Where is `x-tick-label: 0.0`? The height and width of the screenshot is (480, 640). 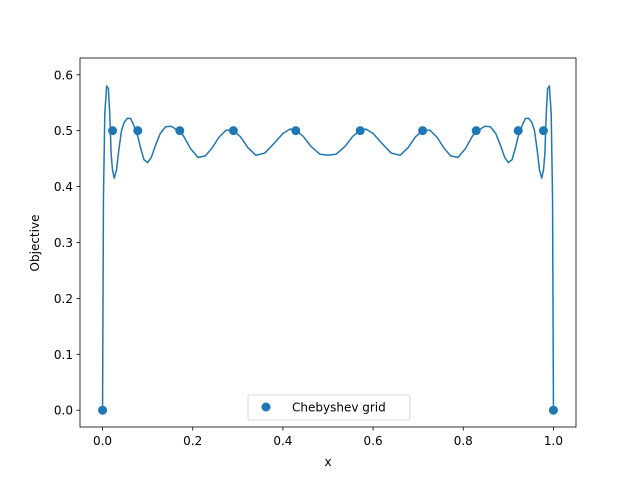 x-tick-label: 0.0 is located at coordinates (102, 441).